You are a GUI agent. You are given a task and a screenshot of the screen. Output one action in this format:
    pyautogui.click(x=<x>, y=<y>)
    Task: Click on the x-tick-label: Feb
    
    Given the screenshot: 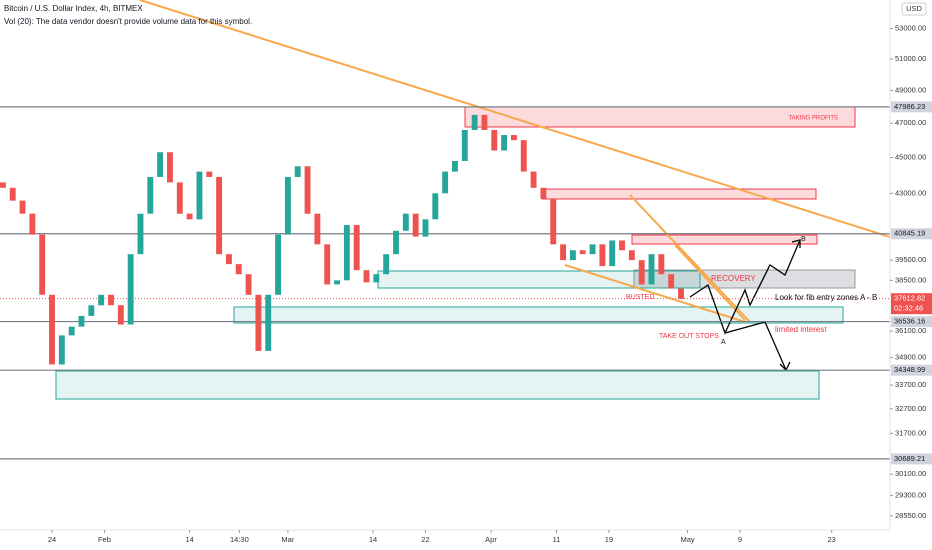 What is the action you would take?
    pyautogui.click(x=104, y=539)
    